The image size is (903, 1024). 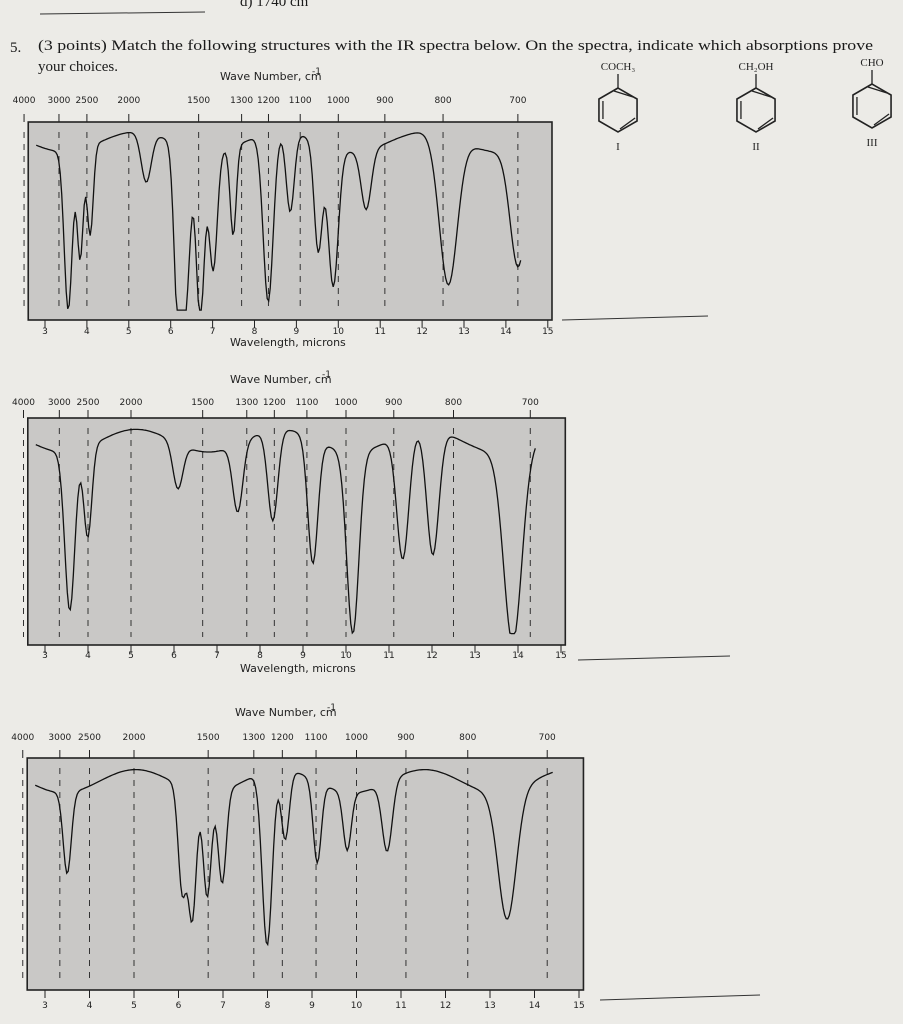 I want to click on question-text: your choices., so click(x=78, y=67).